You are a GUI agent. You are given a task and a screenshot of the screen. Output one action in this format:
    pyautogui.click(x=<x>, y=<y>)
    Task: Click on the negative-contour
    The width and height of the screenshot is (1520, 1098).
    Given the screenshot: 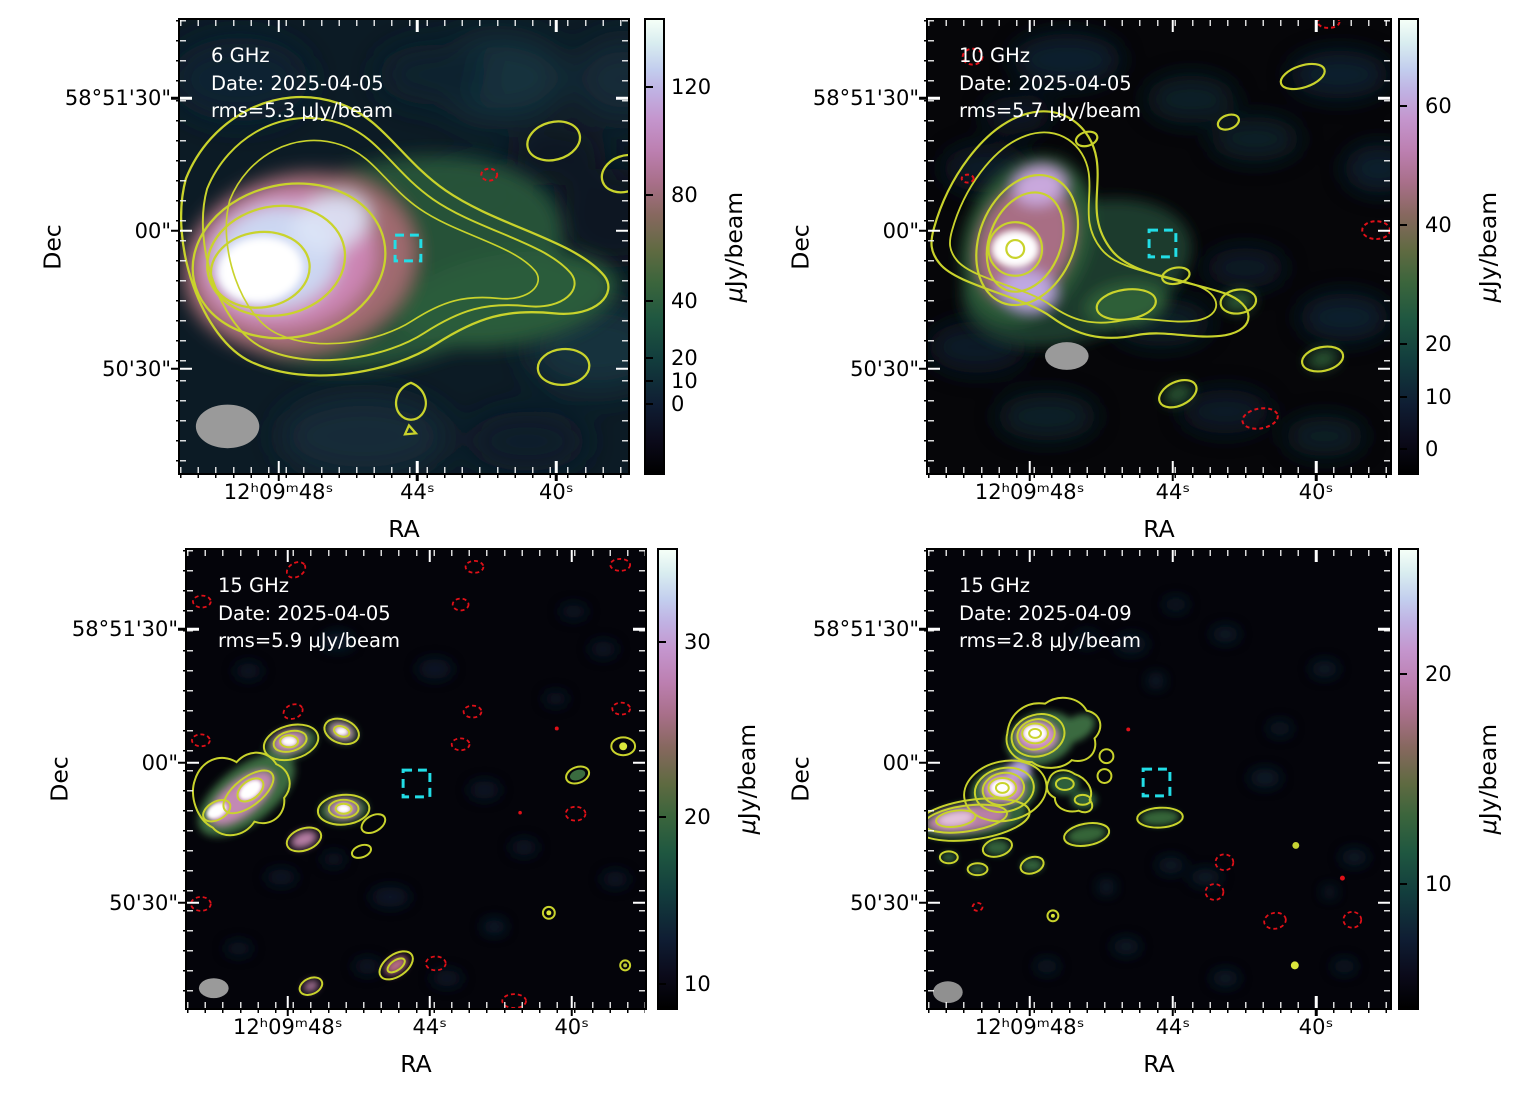 What is the action you would take?
    pyautogui.click(x=489, y=174)
    